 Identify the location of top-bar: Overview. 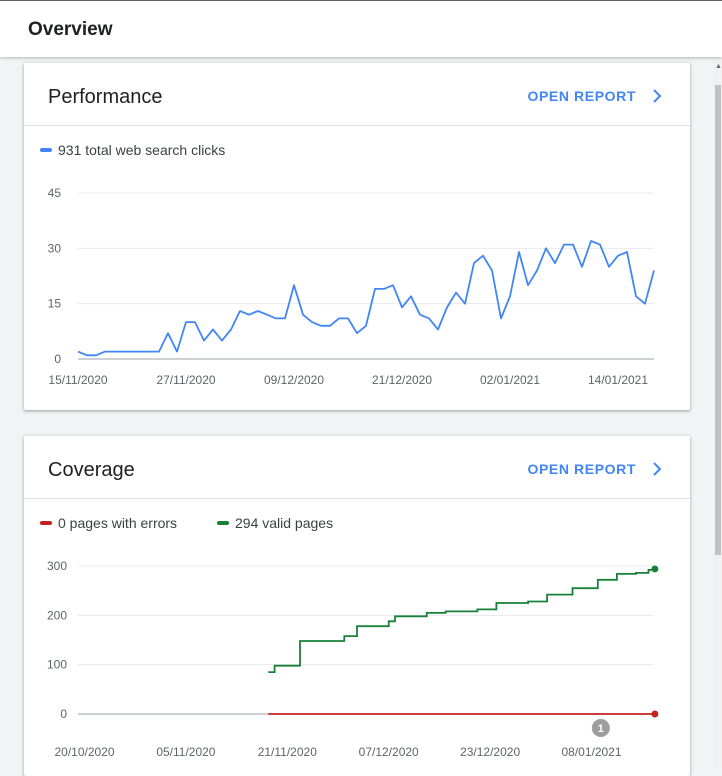
(361, 28).